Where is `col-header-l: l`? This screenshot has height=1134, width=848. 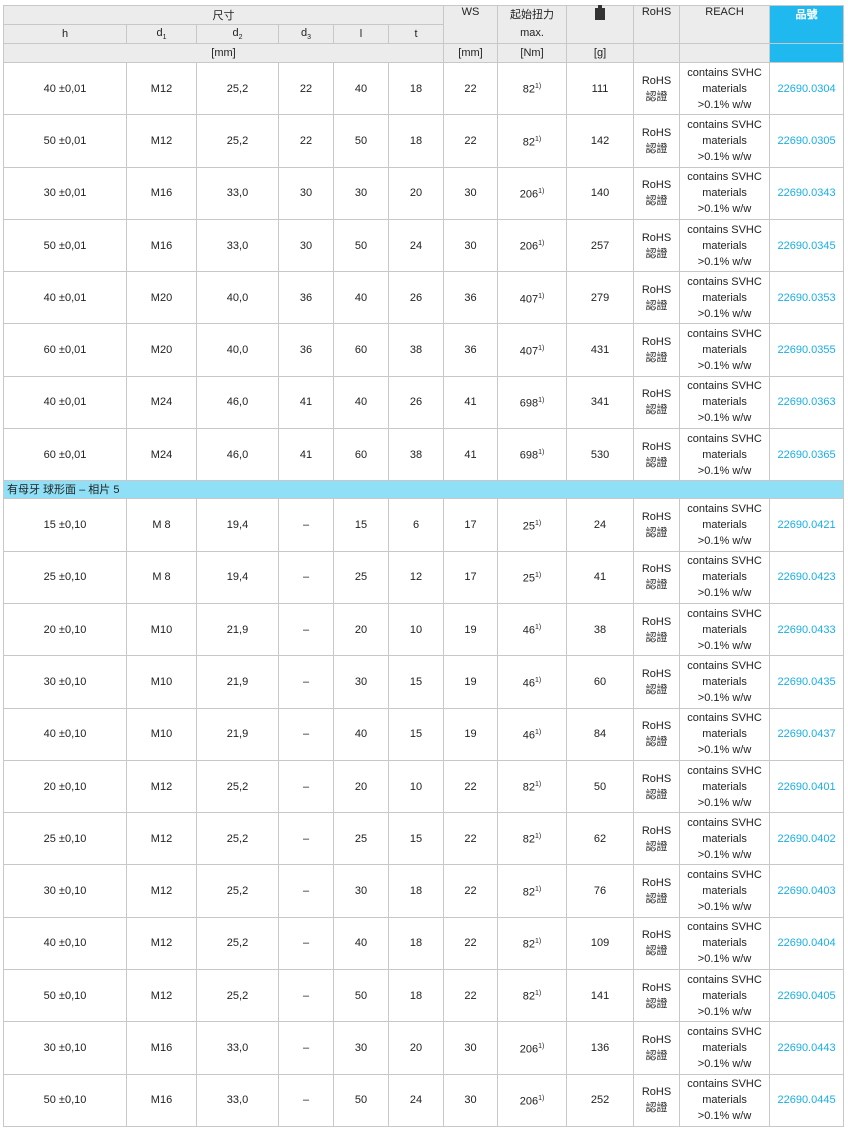
col-header-l: l is located at coordinates (361, 34).